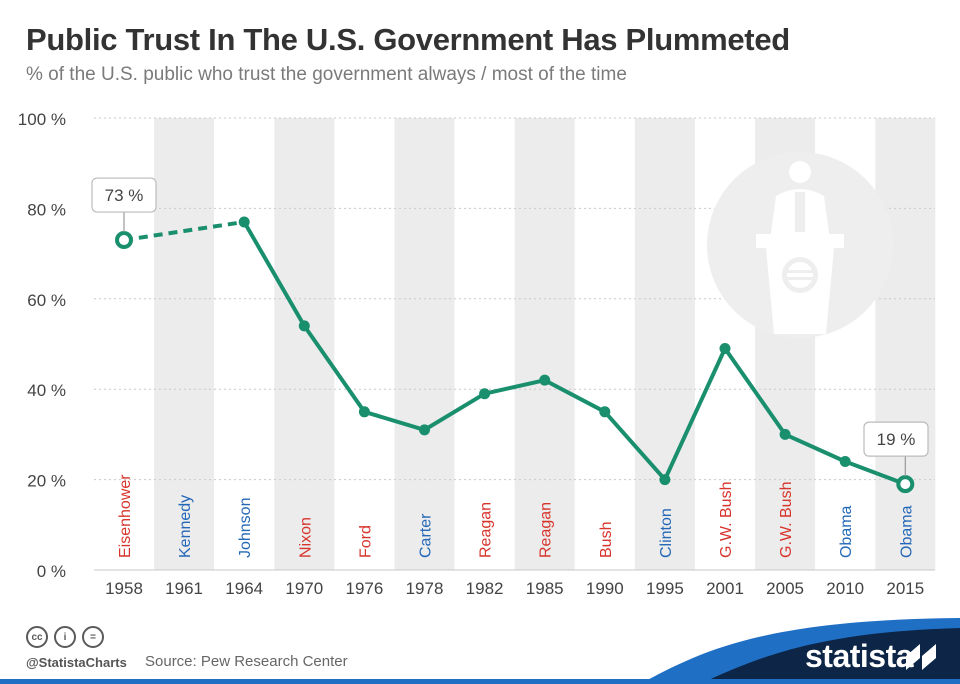 This screenshot has height=684, width=960. I want to click on y-tick-label: 20 %, so click(46, 481).